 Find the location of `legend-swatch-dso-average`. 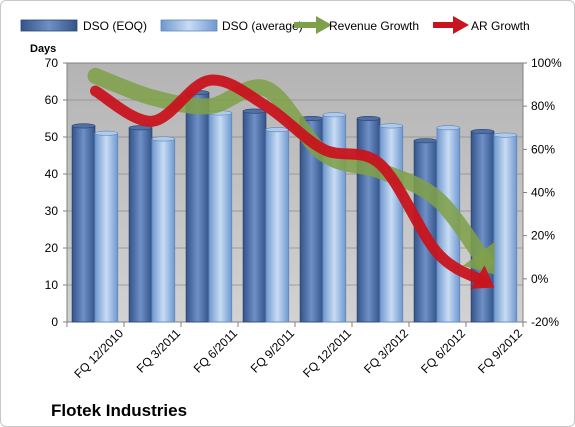

legend-swatch-dso-average is located at coordinates (189, 25).